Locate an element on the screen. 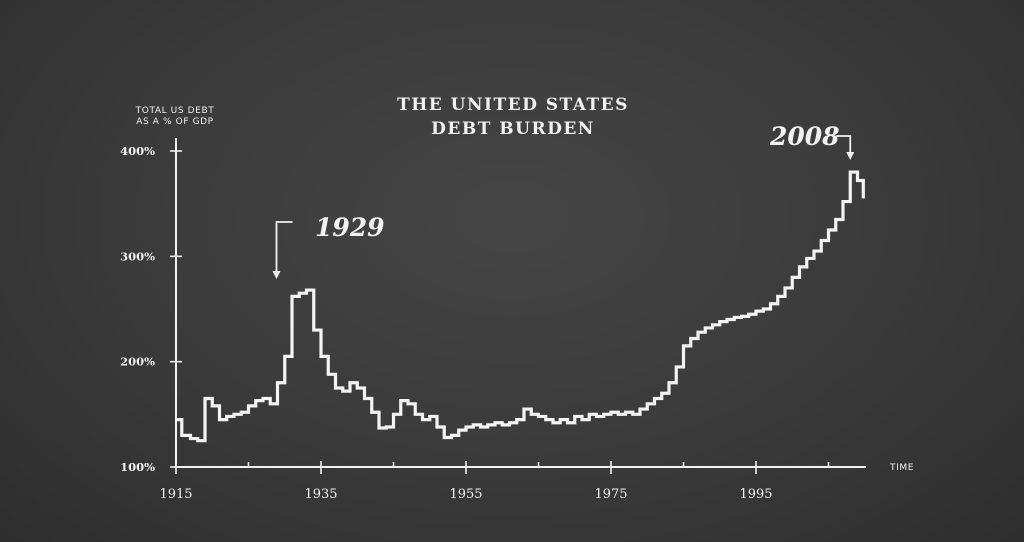 Image resolution: width=1024 pixels, height=542 pixels. y-tick-label: 300% is located at coordinates (137, 256).